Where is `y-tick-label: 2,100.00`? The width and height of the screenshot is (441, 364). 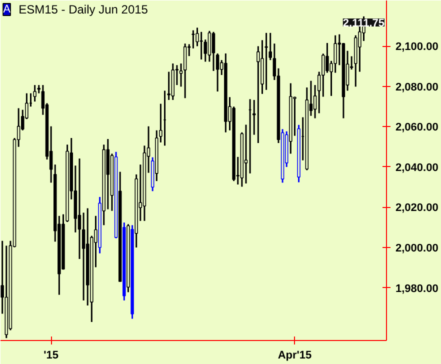
y-tick-label: 2,100.00 is located at coordinates (417, 47).